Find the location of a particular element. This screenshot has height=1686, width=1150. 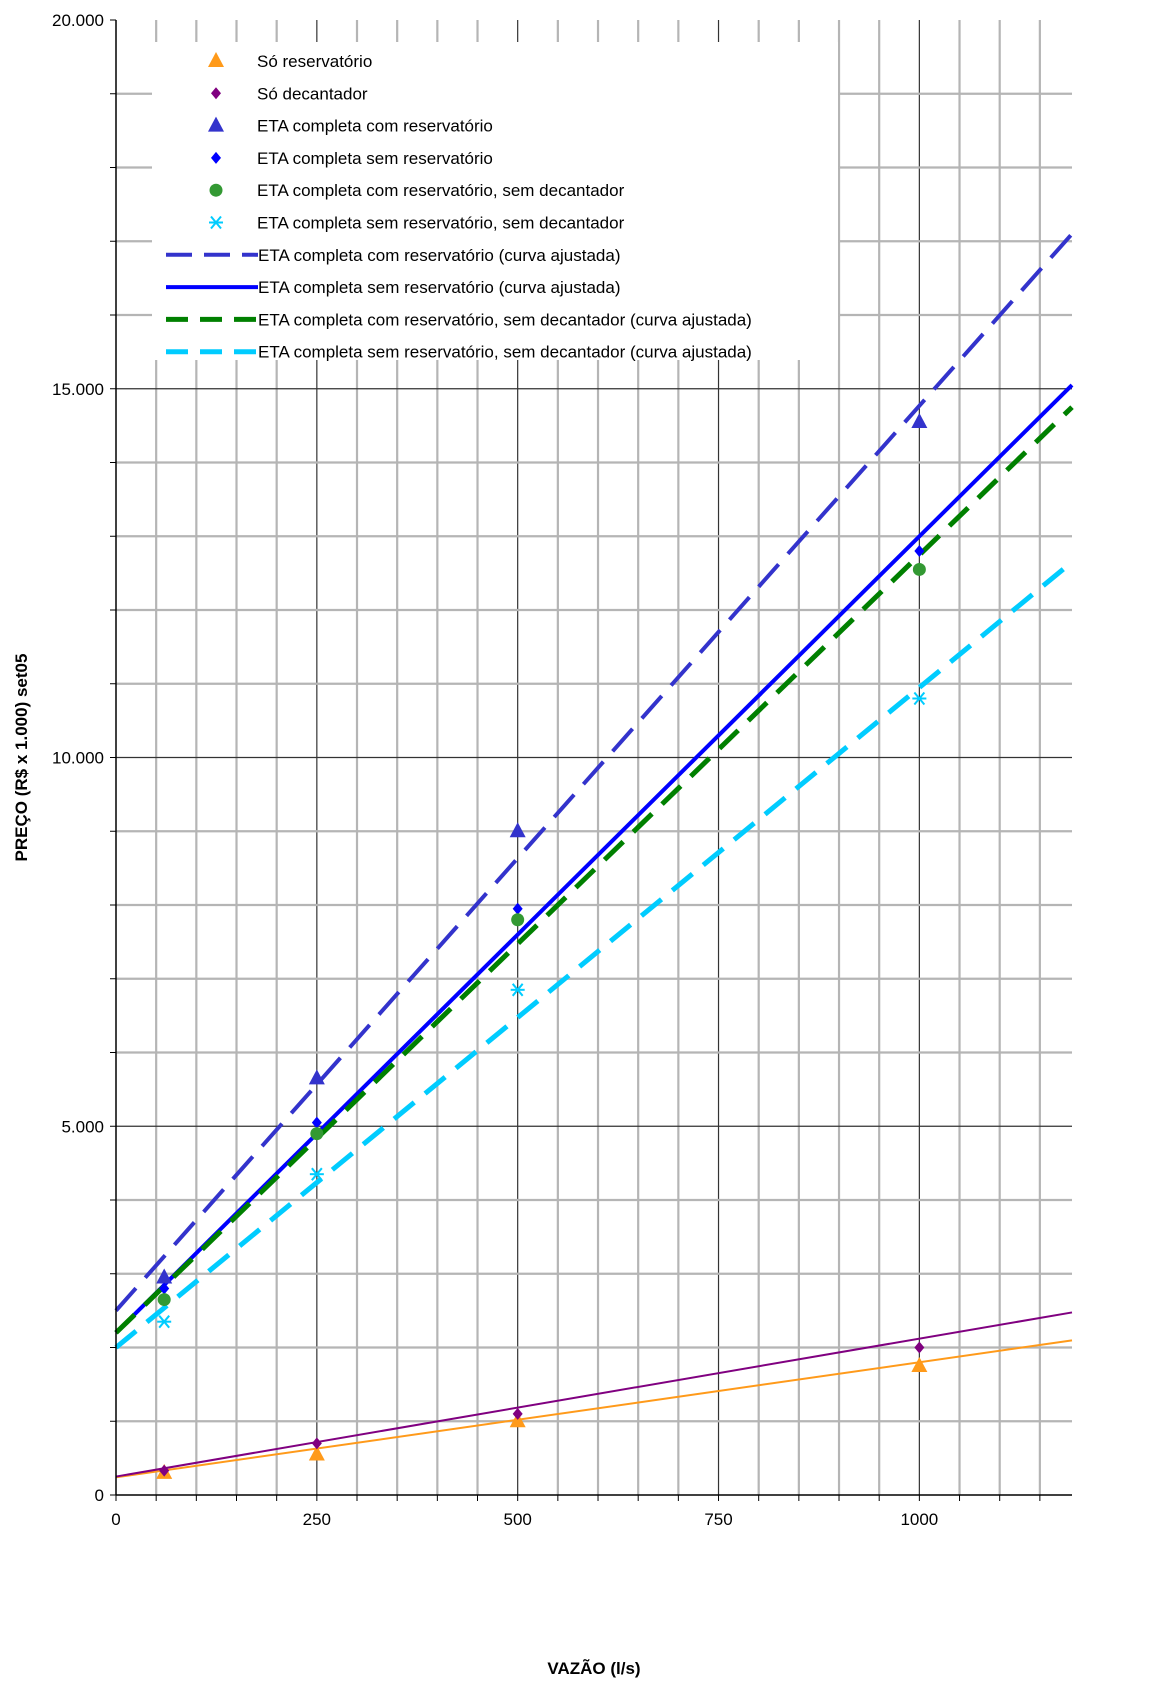

y-tick-label: 5.000 is located at coordinates (82, 1126).